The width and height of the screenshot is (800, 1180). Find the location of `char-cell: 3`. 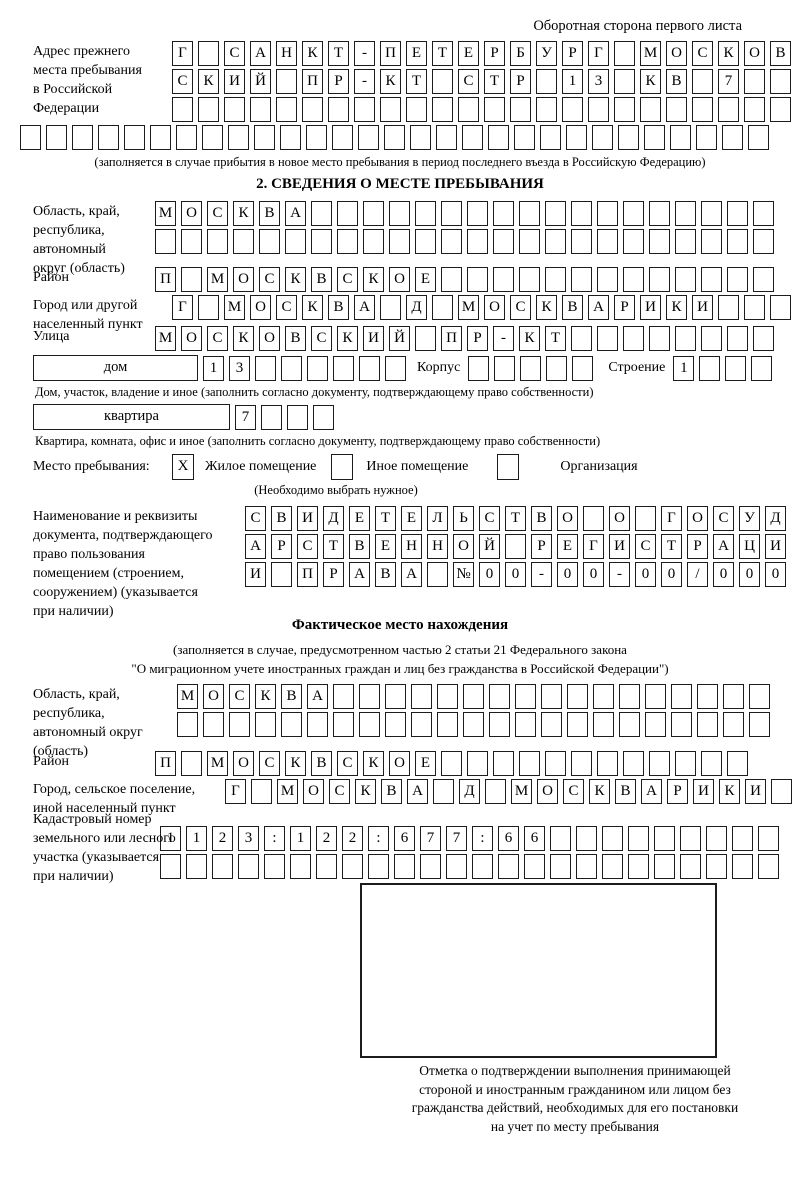

char-cell: 3 is located at coordinates (598, 81).